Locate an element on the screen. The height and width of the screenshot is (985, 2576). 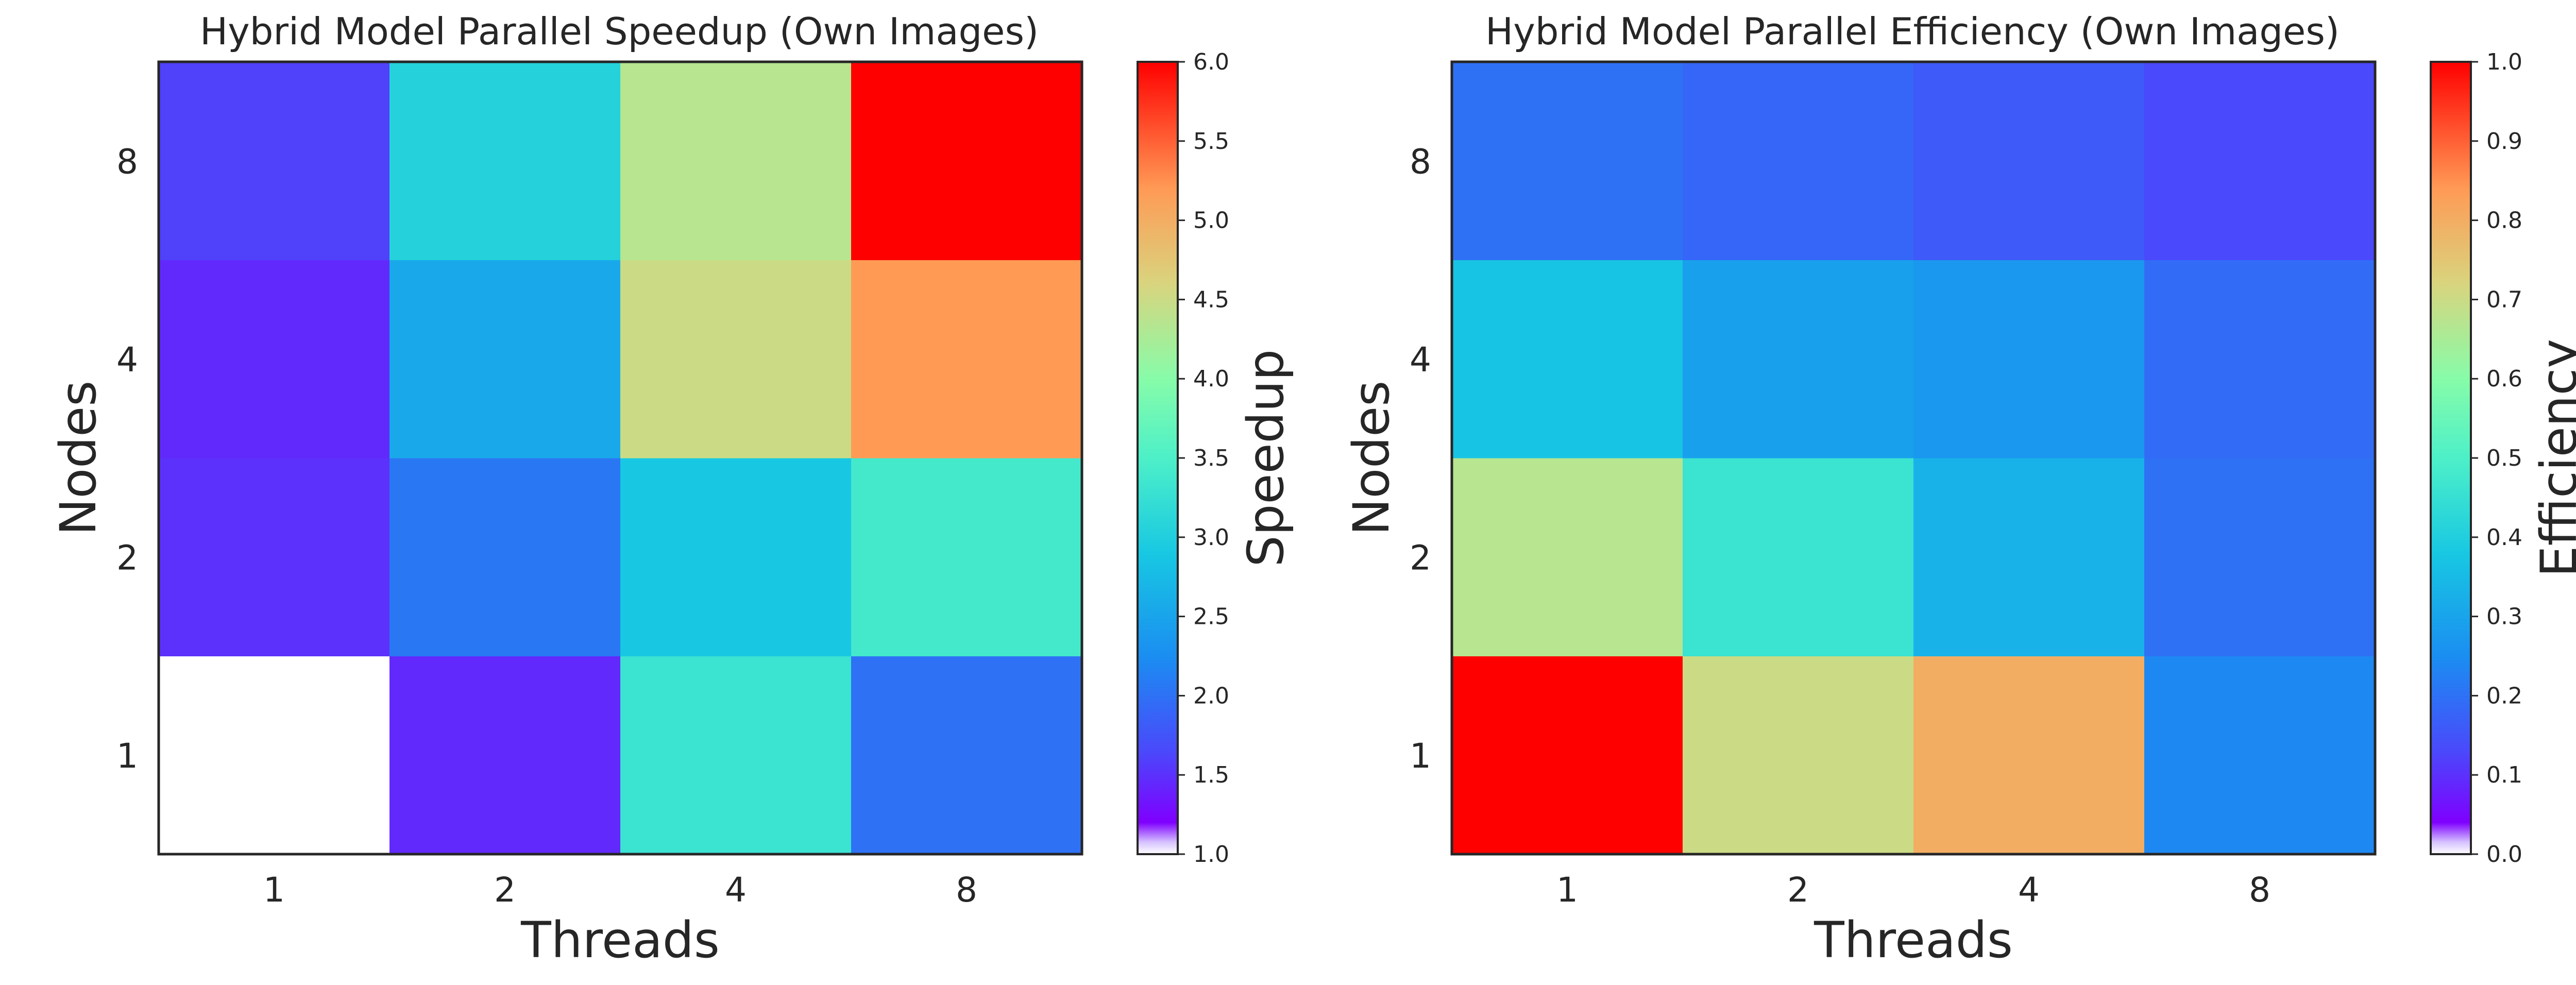
colorbar-tick-label: 0.5 is located at coordinates (2504, 458).